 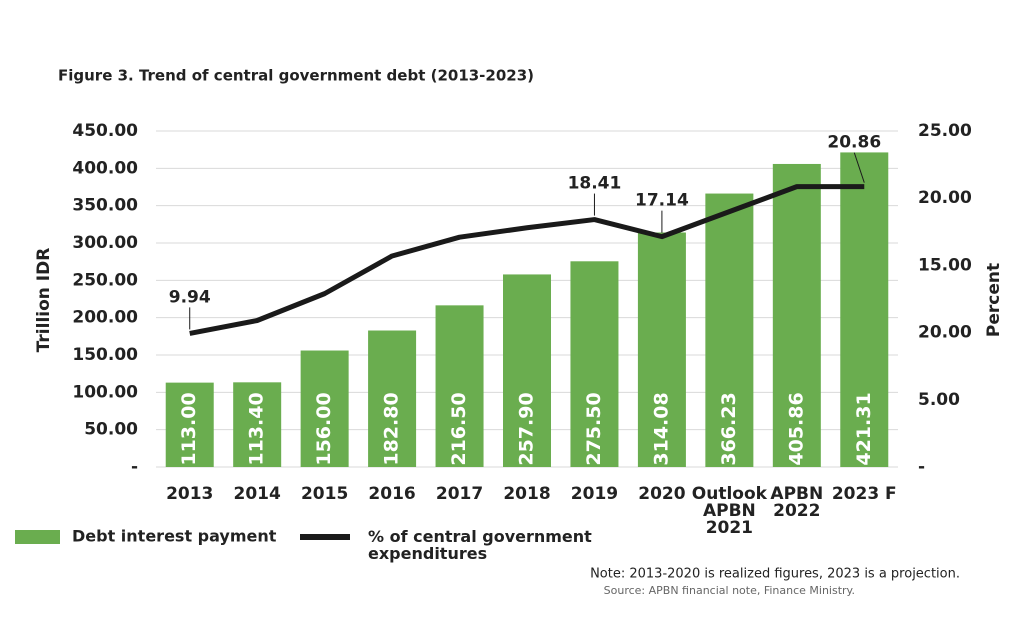 What do you see at coordinates (111, 430) in the screenshot?
I see `y-tick-label: 50.00` at bounding box center [111, 430].